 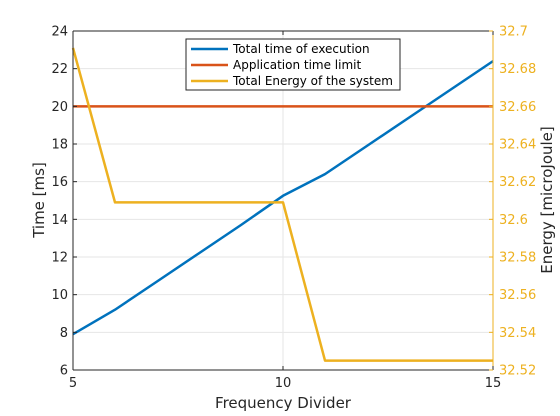 What do you see at coordinates (59, 32) in the screenshot?
I see `left-y-tick-label: 24` at bounding box center [59, 32].